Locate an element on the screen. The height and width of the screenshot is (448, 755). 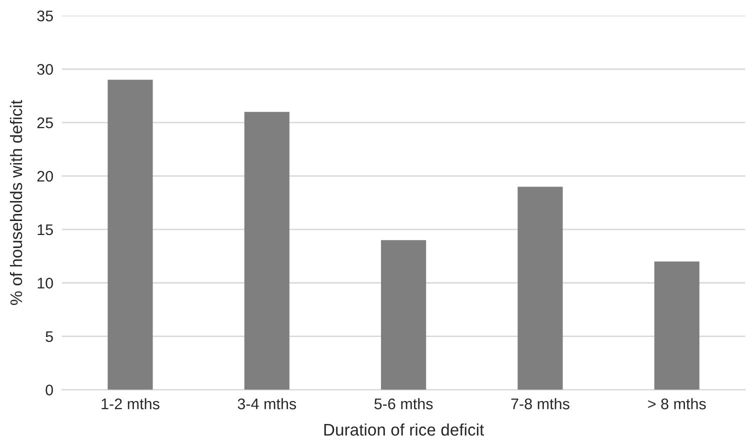
y-tick-label: 30 is located at coordinates (45, 69).